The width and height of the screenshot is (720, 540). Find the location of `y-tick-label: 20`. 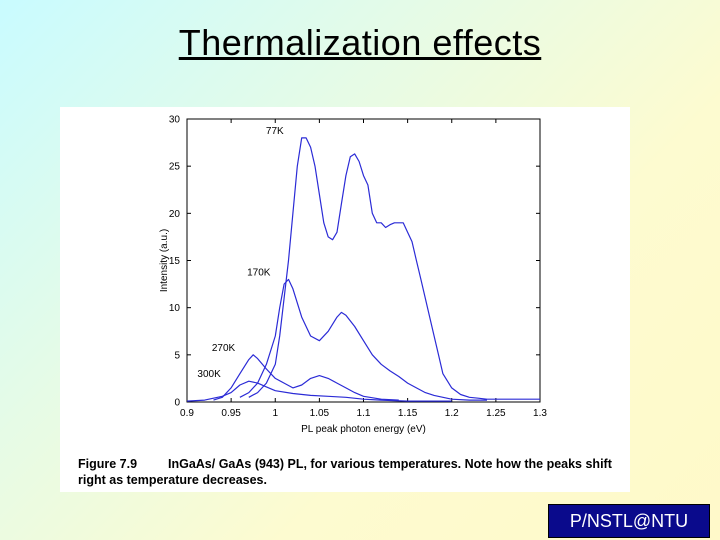

y-tick-label: 20 is located at coordinates (175, 214).